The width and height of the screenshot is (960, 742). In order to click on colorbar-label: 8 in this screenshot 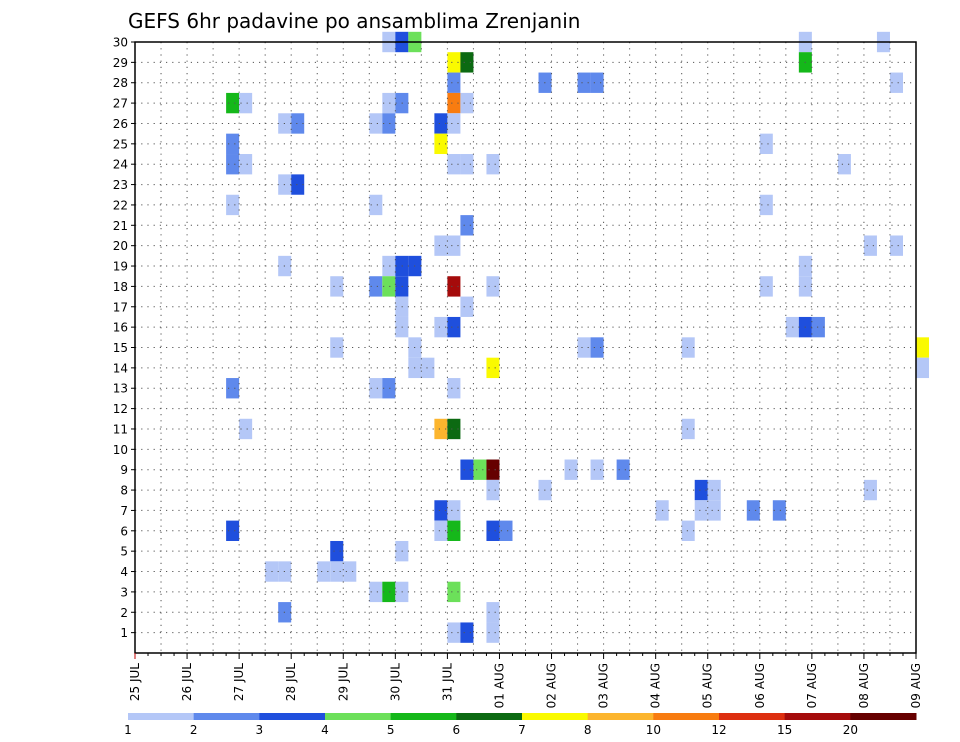, I will do `click(588, 730)`.